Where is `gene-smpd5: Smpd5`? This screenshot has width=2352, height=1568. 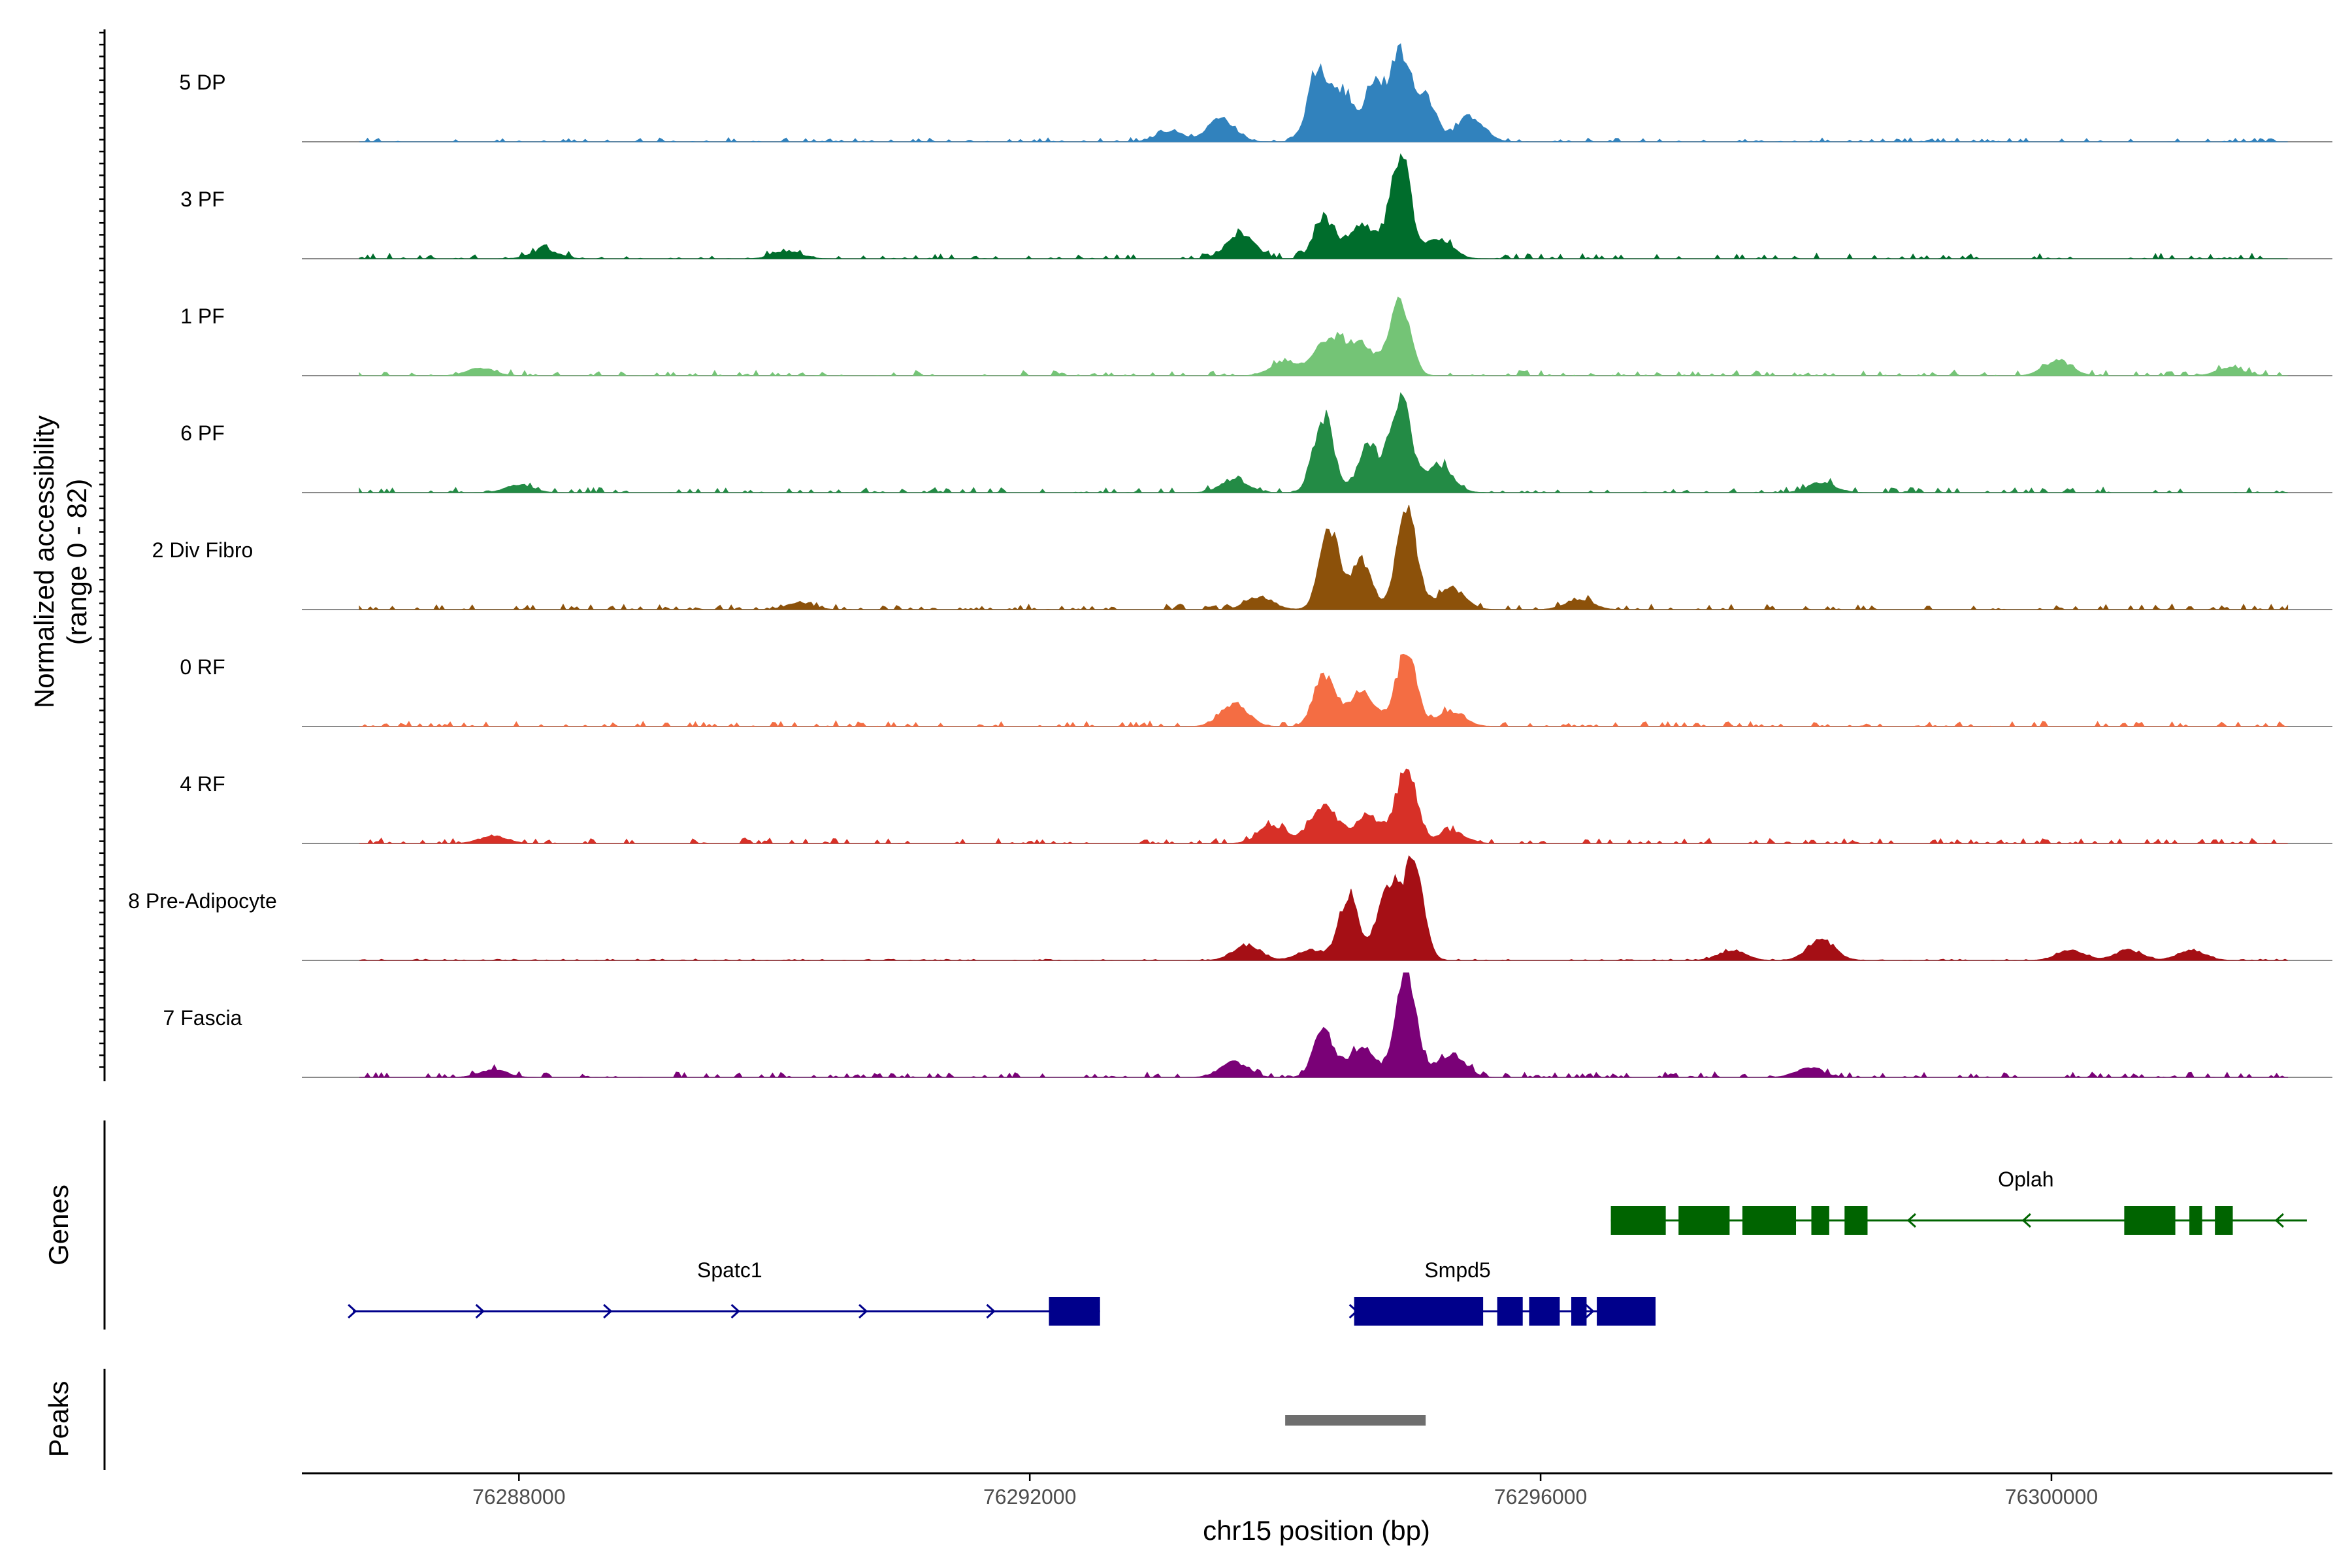
gene-smpd5: Smpd5 is located at coordinates (1502, 1292).